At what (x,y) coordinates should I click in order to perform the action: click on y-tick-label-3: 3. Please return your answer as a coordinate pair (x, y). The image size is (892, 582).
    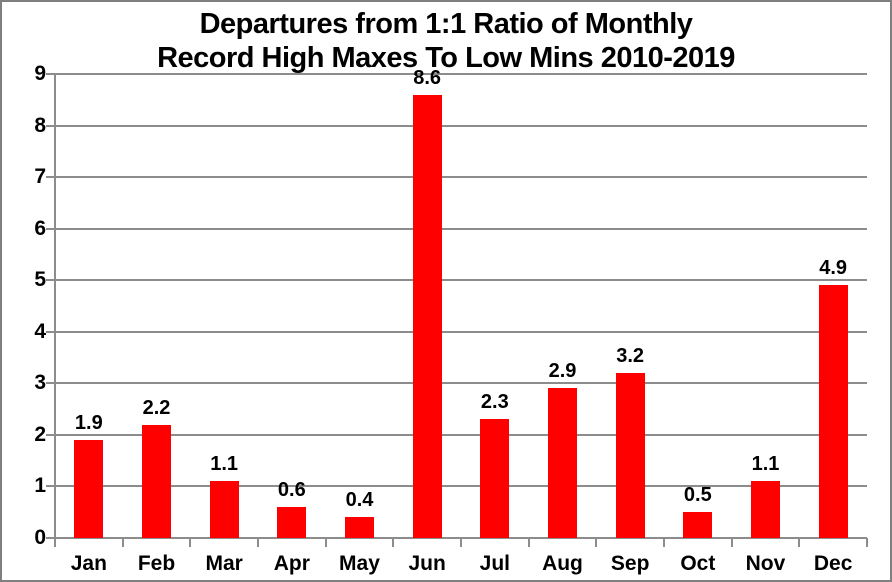
    Looking at the image, I should click on (40, 383).